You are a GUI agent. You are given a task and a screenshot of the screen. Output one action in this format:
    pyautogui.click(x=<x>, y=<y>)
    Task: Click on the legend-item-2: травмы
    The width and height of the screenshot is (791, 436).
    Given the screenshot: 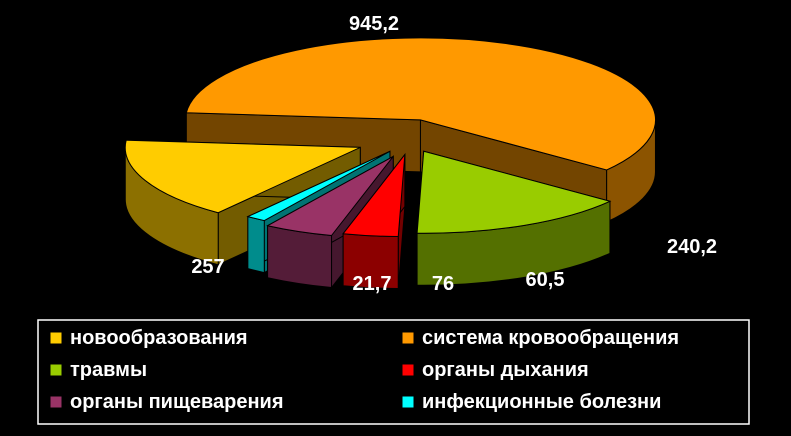 What is the action you would take?
    pyautogui.click(x=98, y=370)
    